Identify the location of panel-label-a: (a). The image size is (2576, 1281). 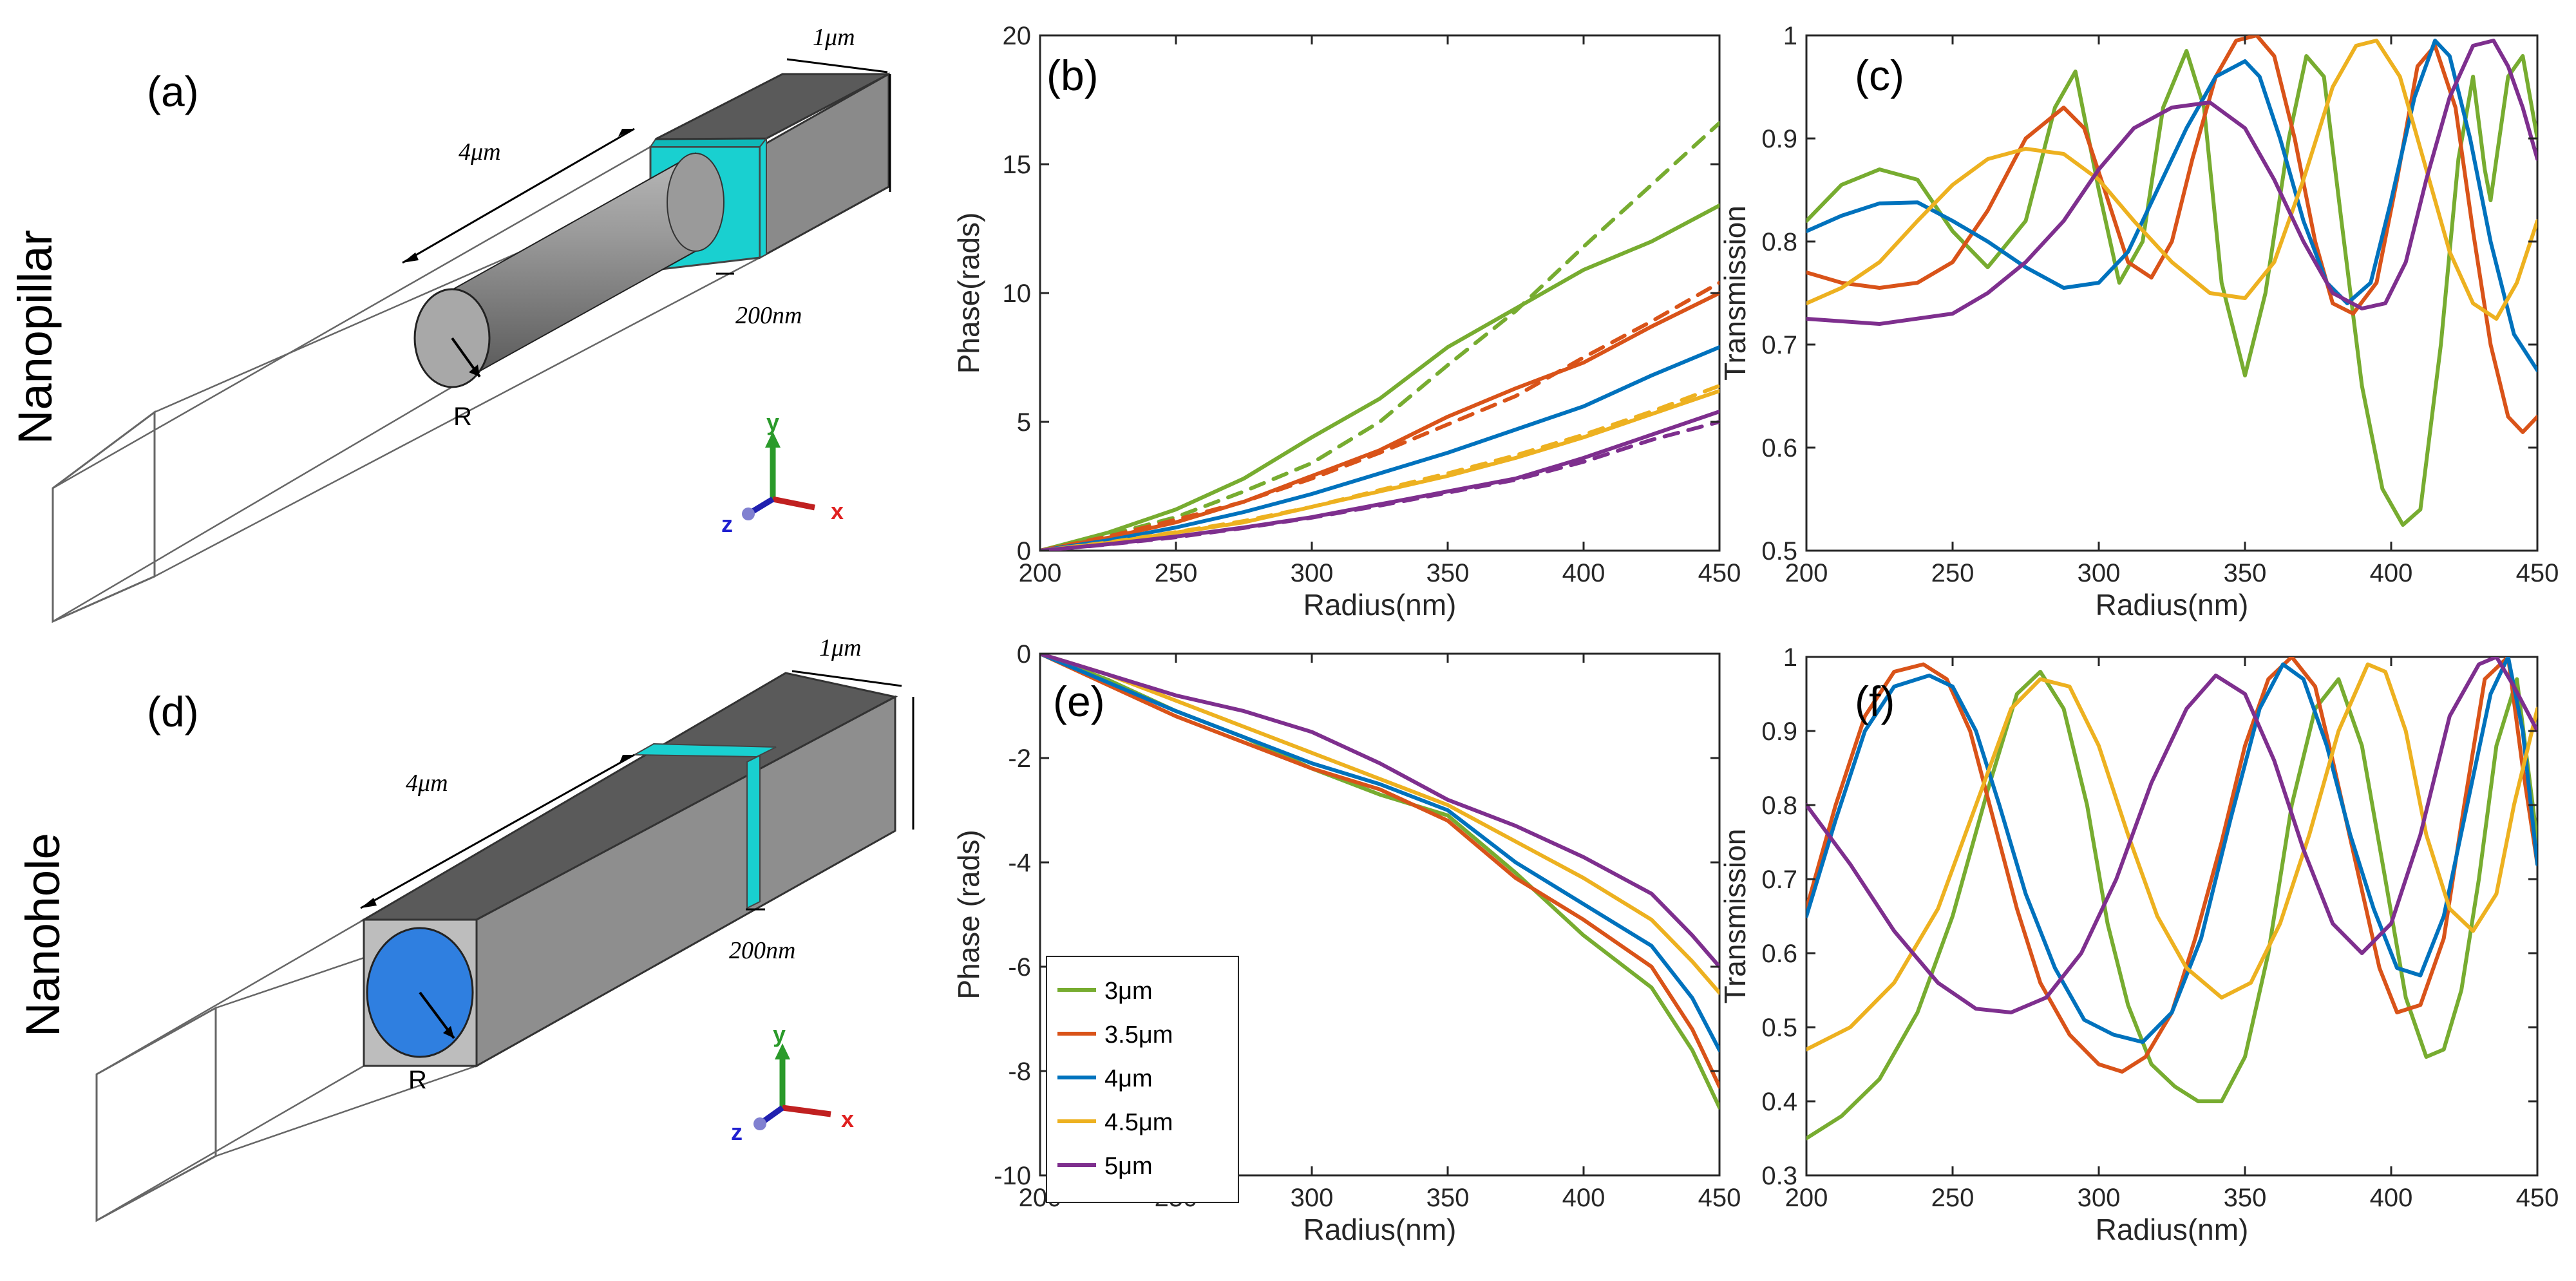
(173, 91).